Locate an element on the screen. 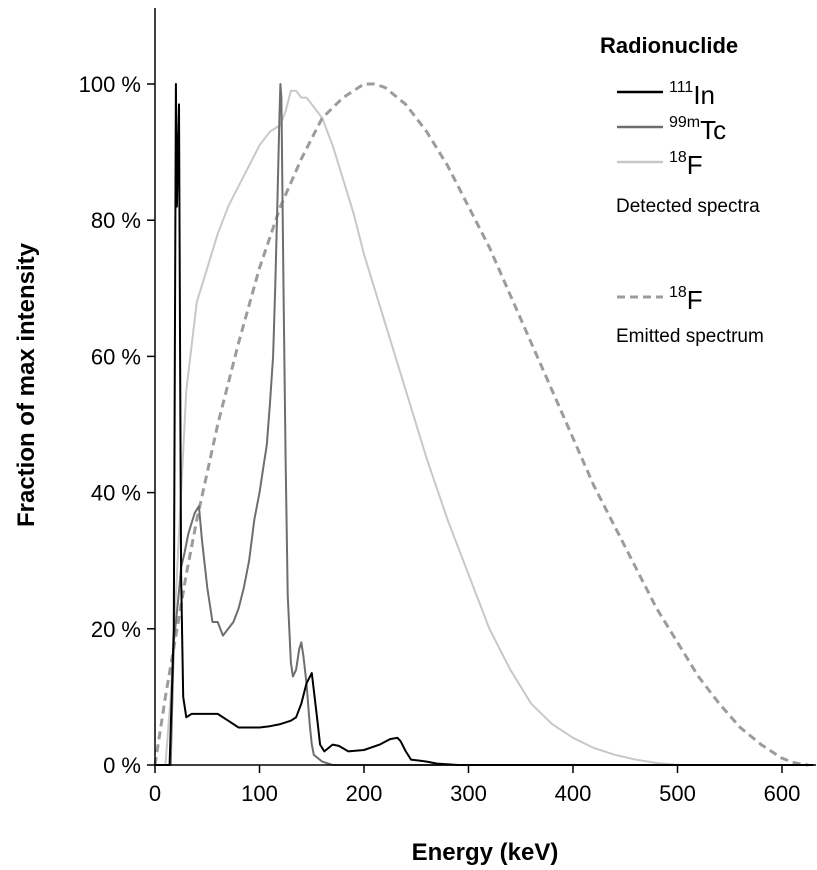 The width and height of the screenshot is (817, 870). legend-entry-99mTc: 99mTc is located at coordinates (671, 129).